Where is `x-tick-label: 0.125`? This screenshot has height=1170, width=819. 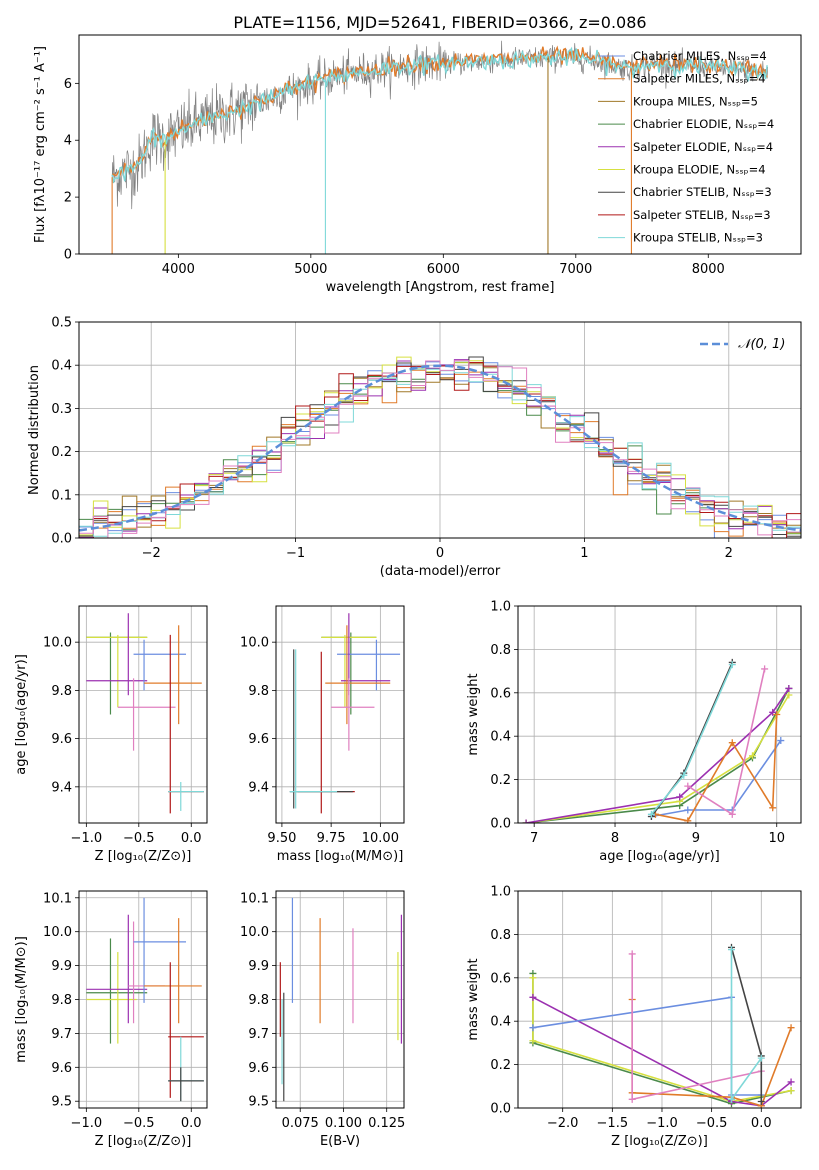 x-tick-label: 0.125 is located at coordinates (386, 1123).